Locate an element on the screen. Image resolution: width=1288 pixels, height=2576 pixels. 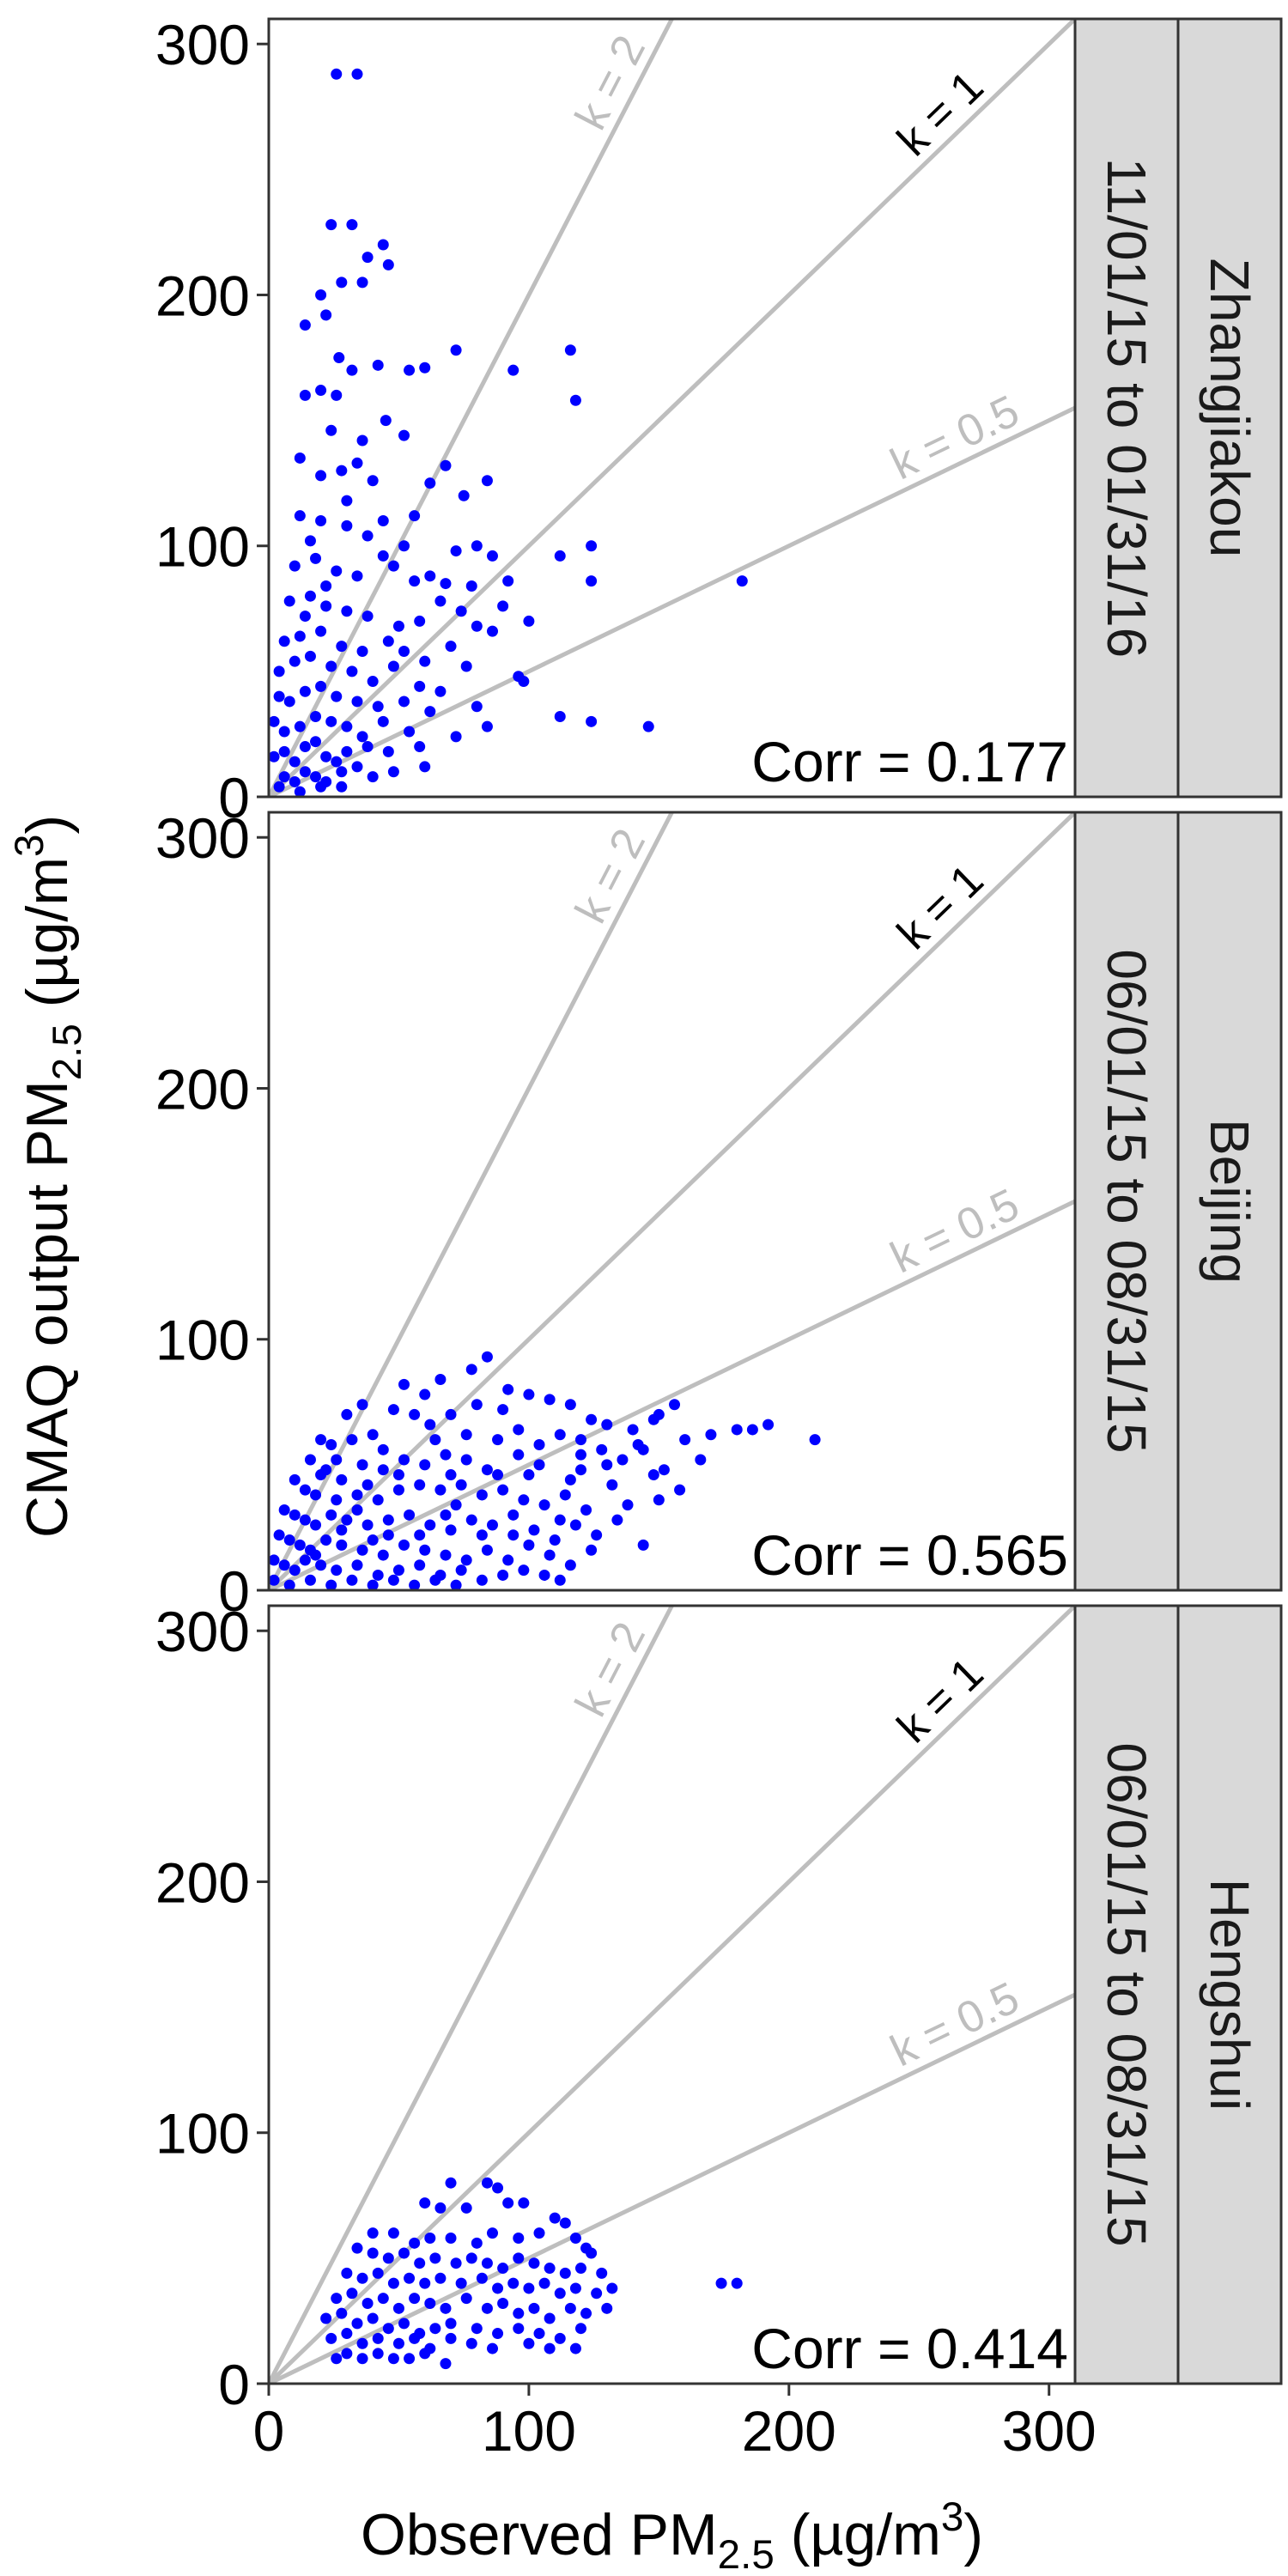
strip-city is located at coordinates (1229, 408).